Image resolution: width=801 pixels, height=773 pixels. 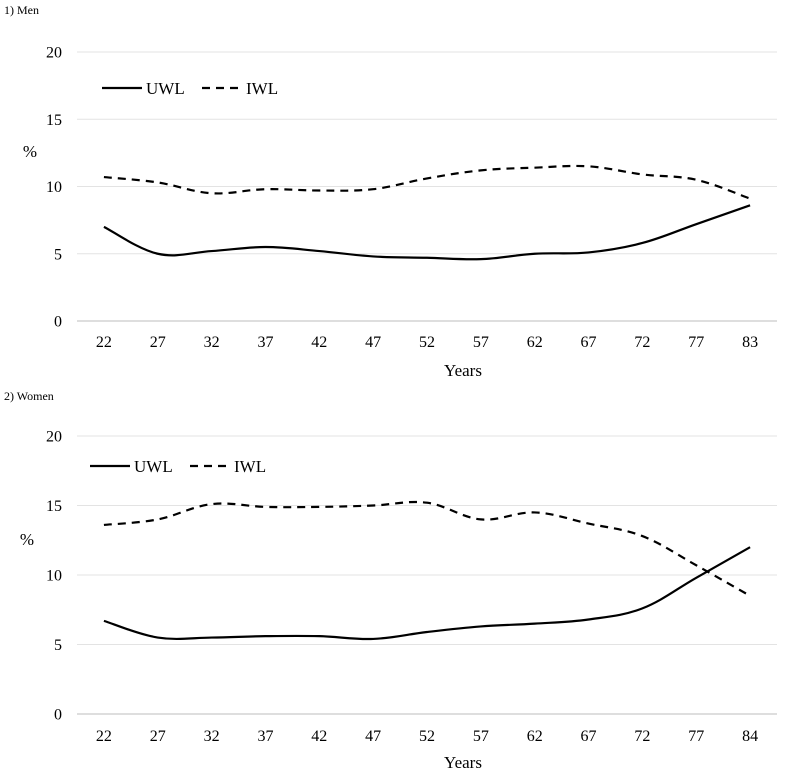 What do you see at coordinates (27, 539) in the screenshot?
I see `y-axis-unit-women: %` at bounding box center [27, 539].